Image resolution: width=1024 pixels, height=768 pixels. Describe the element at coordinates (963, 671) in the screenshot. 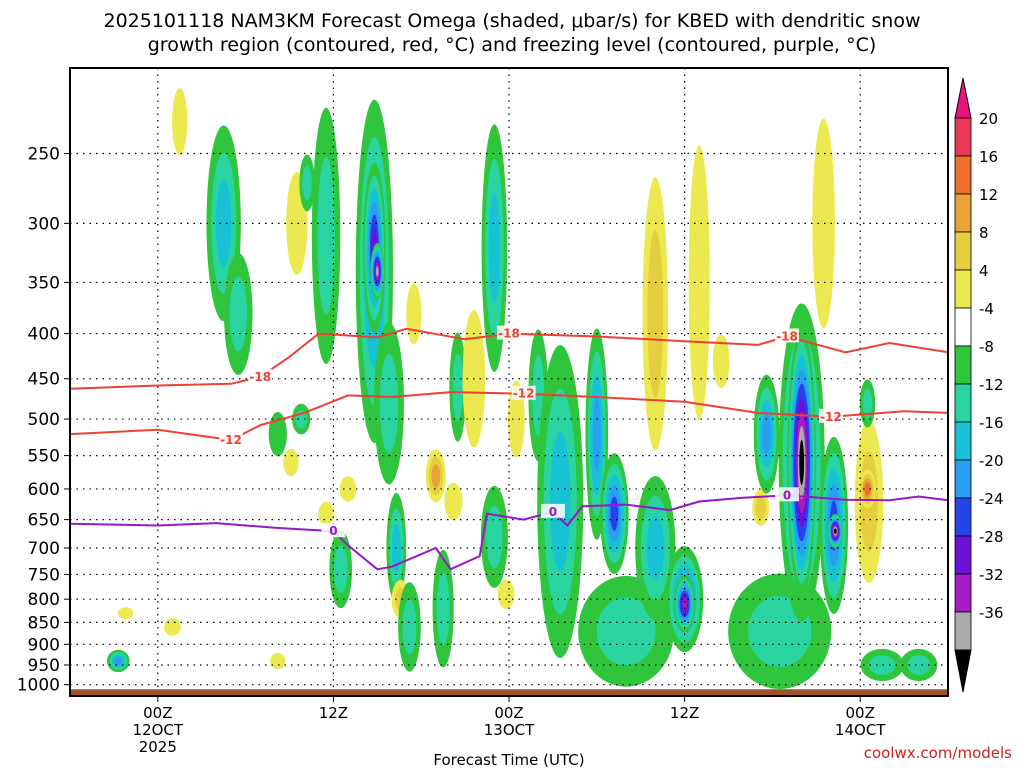

I see `colorbar-bottom-arrow` at that location.